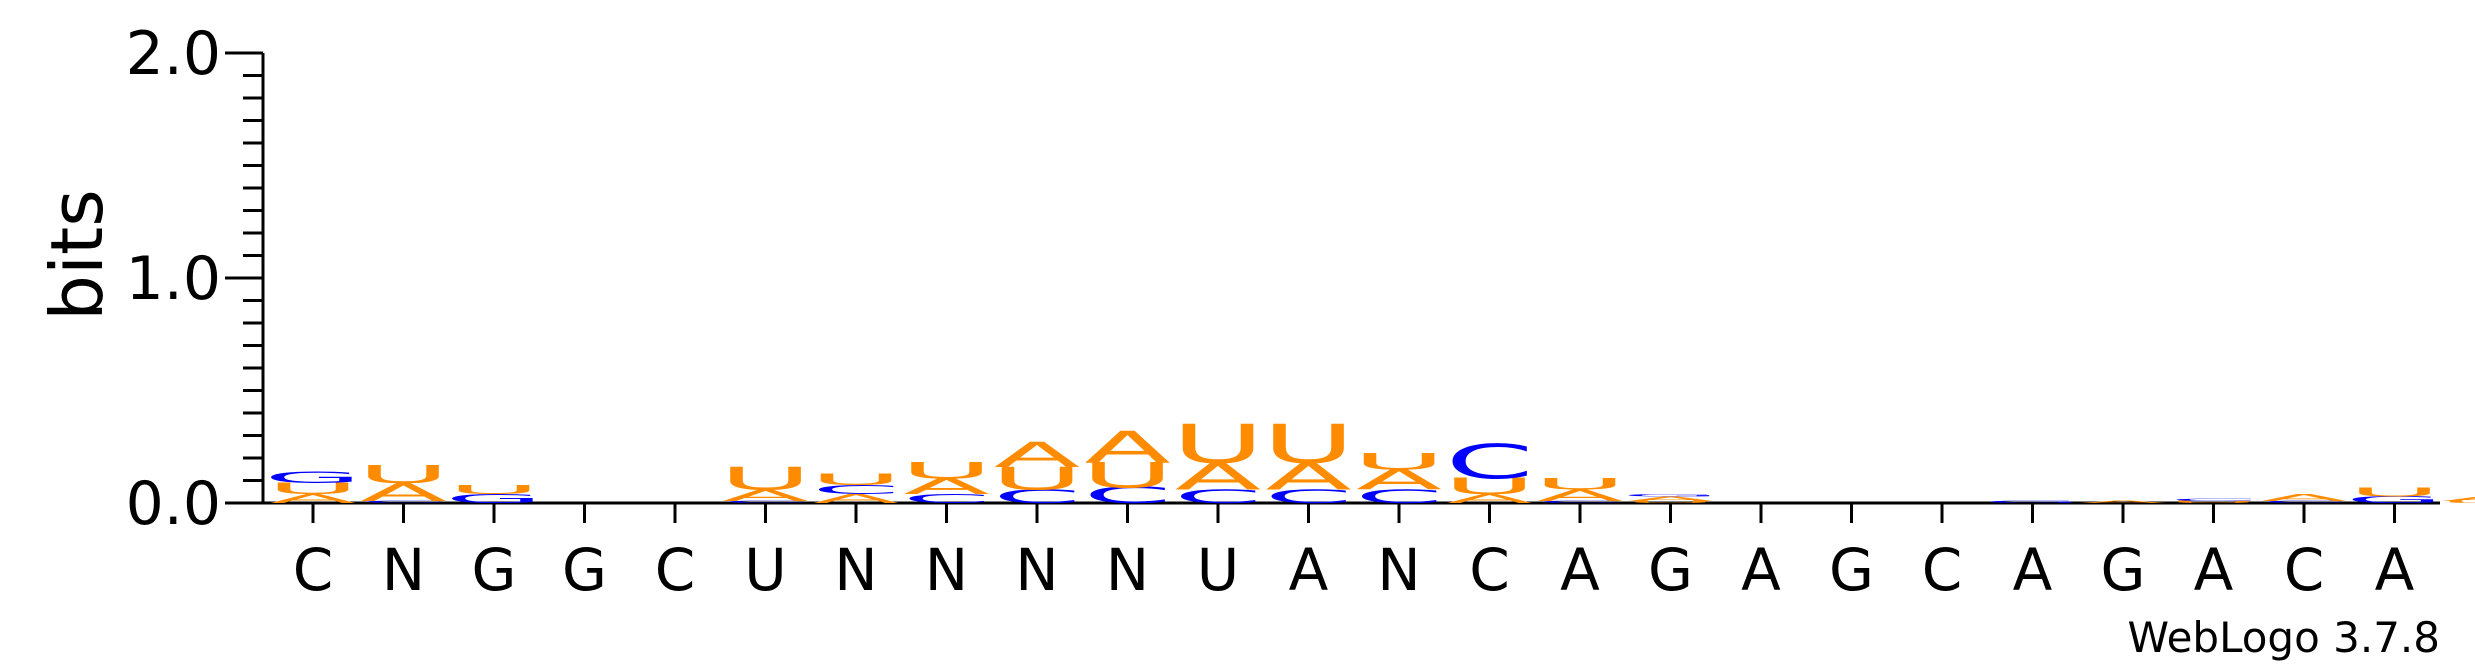 The height and width of the screenshot is (667, 2475). What do you see at coordinates (2284, 637) in the screenshot?
I see `weblogo-credit: WebLogo 3.7.8` at bounding box center [2284, 637].